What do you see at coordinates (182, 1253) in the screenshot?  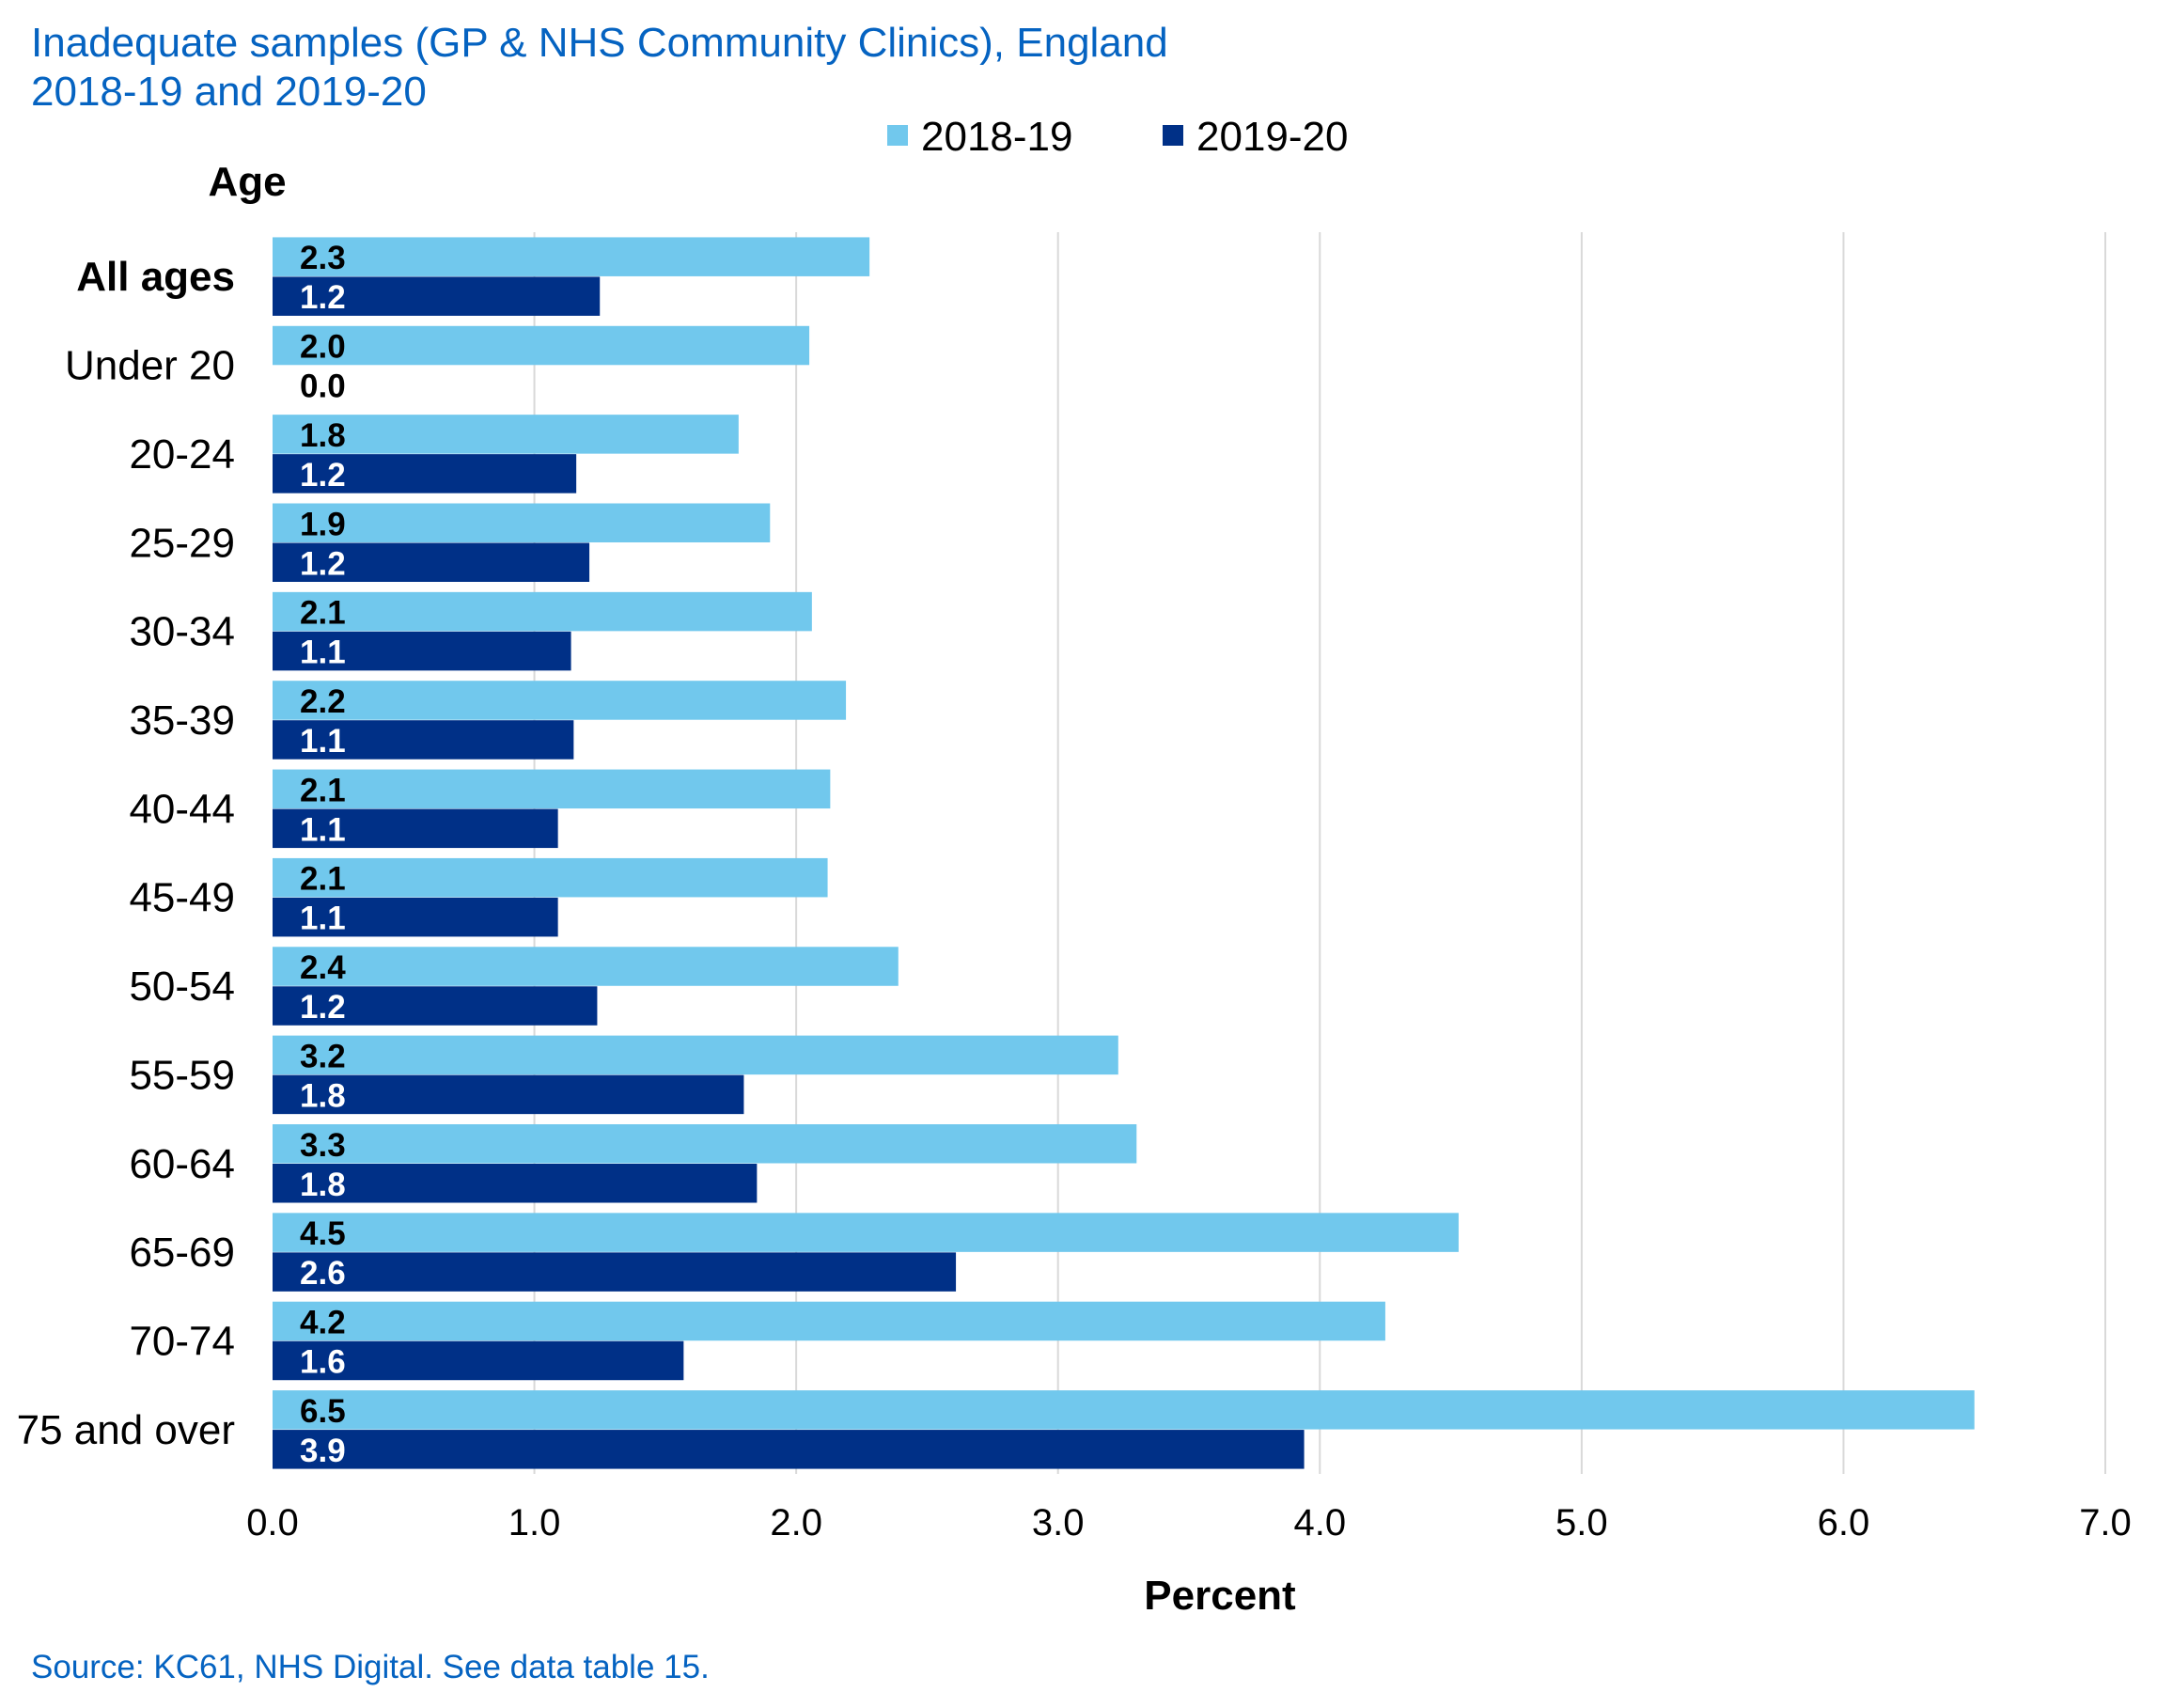 I see `category-label-11: 65-69` at bounding box center [182, 1253].